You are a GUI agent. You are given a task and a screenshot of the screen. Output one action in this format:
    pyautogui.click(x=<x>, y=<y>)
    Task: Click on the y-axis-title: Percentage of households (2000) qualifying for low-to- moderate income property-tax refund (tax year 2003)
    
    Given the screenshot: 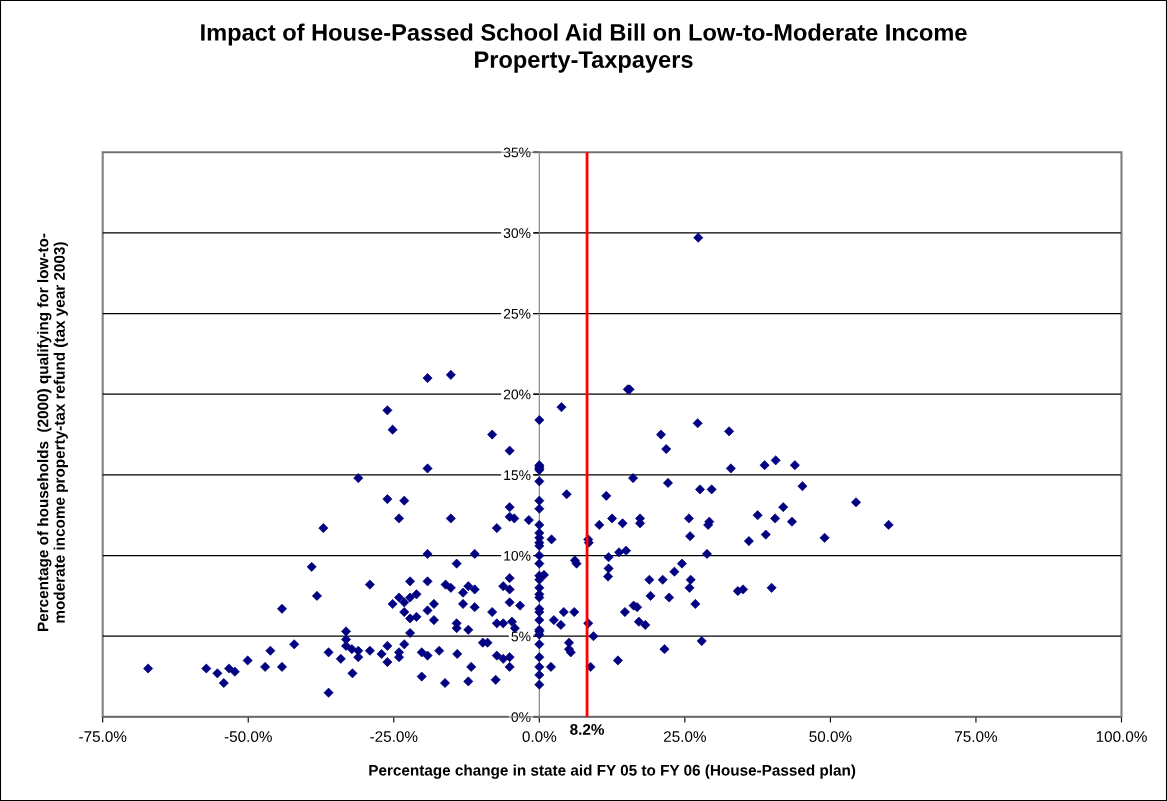 What is the action you would take?
    pyautogui.click(x=52, y=432)
    